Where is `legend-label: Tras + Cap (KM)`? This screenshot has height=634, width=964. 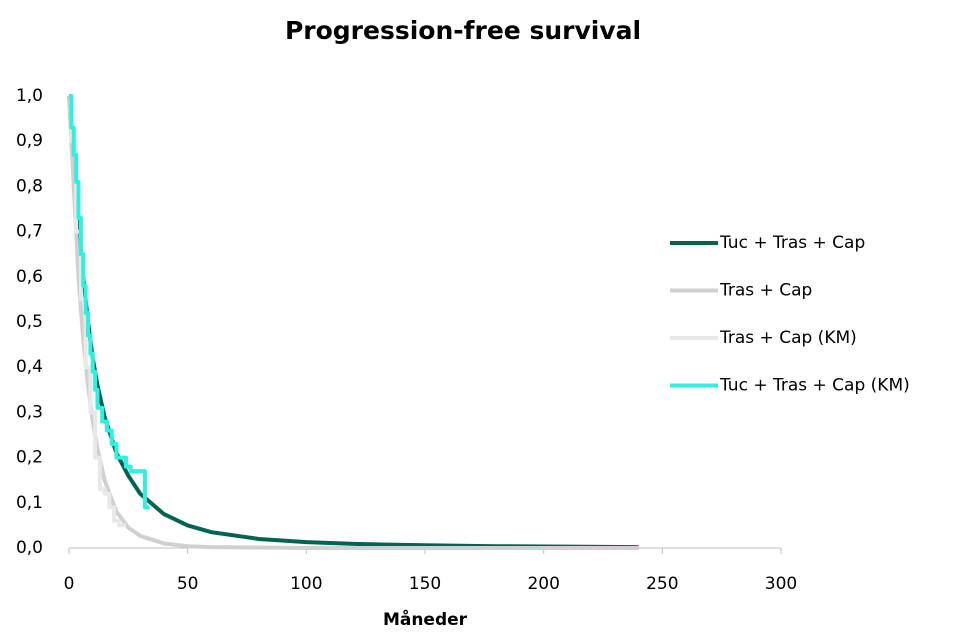 legend-label: Tras + Cap (KM) is located at coordinates (788, 338).